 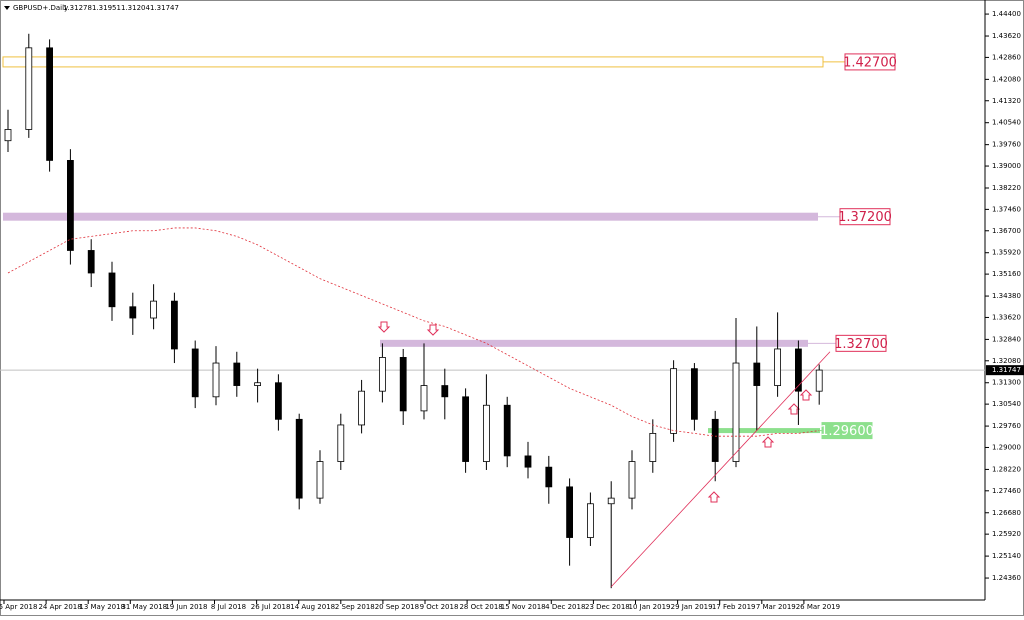 What do you see at coordinates (523, 607) in the screenshot?
I see `x-tick-label: 15 Nov 2018` at bounding box center [523, 607].